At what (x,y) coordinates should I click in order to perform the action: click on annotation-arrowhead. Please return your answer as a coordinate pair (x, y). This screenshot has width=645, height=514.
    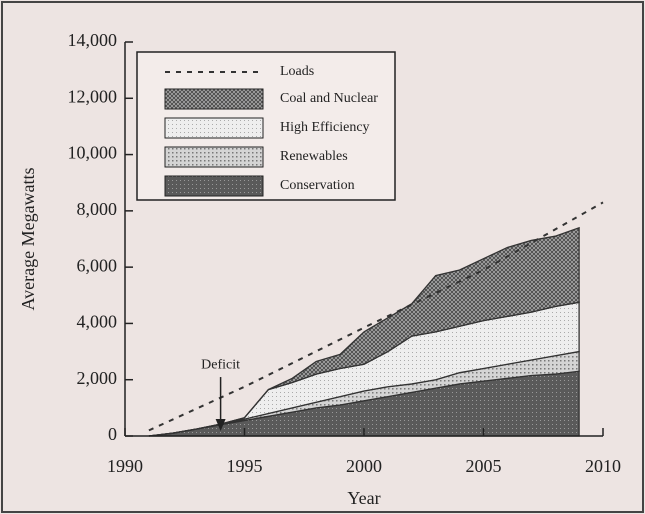
    Looking at the image, I should click on (220, 425).